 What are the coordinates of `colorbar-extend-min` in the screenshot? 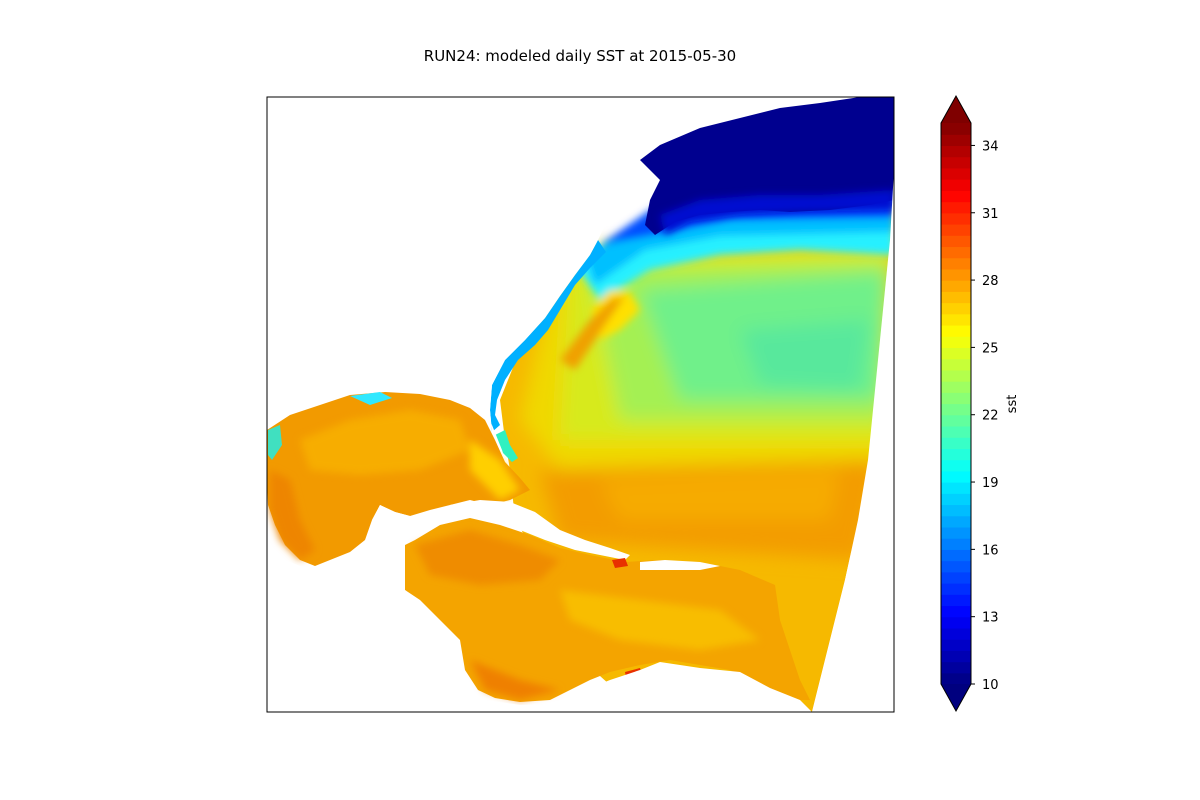 It's located at (956, 697).